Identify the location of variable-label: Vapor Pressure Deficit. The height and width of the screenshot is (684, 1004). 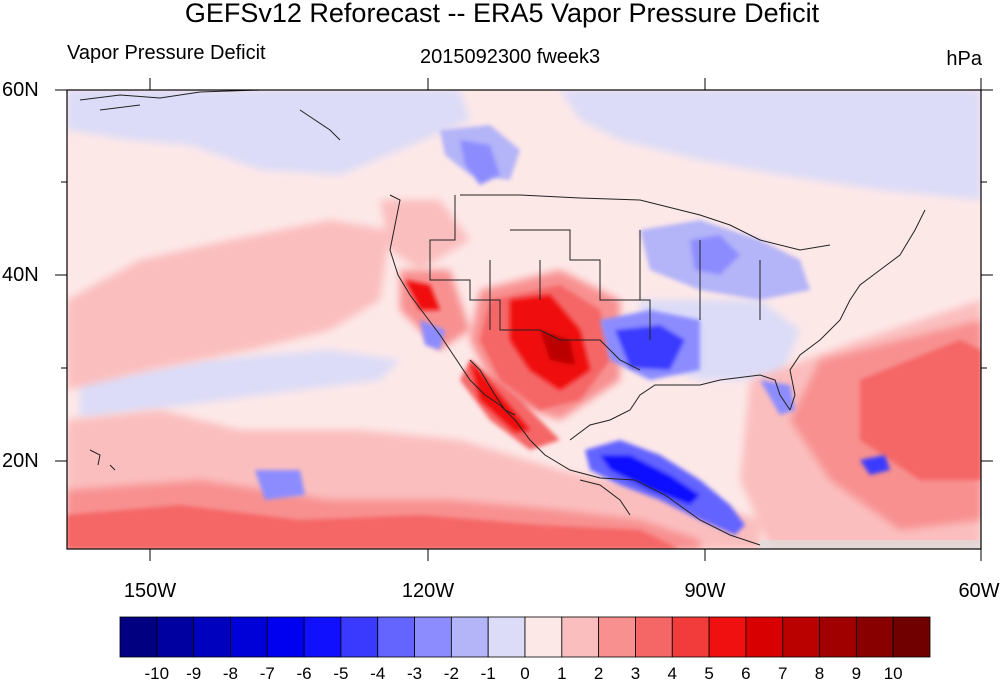
(166, 53).